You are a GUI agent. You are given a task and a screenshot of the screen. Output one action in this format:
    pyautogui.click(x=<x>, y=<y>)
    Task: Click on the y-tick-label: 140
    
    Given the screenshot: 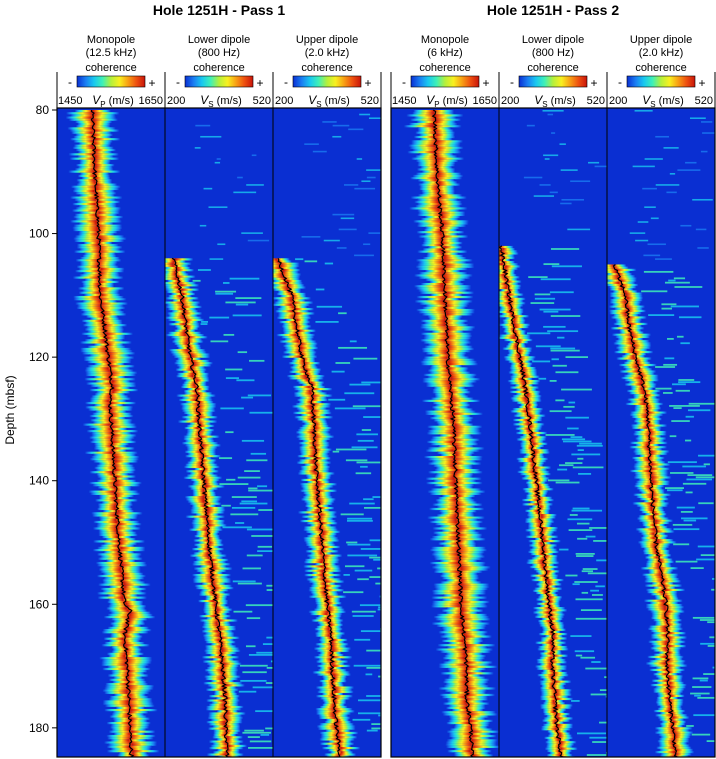 What is the action you would take?
    pyautogui.click(x=39, y=481)
    